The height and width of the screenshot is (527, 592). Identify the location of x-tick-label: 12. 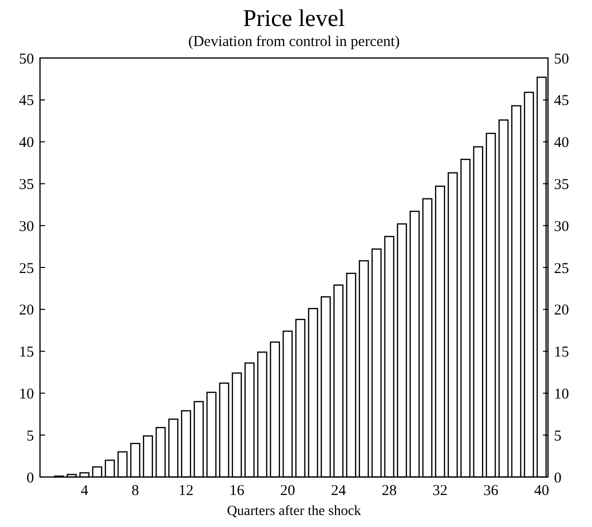
(186, 491).